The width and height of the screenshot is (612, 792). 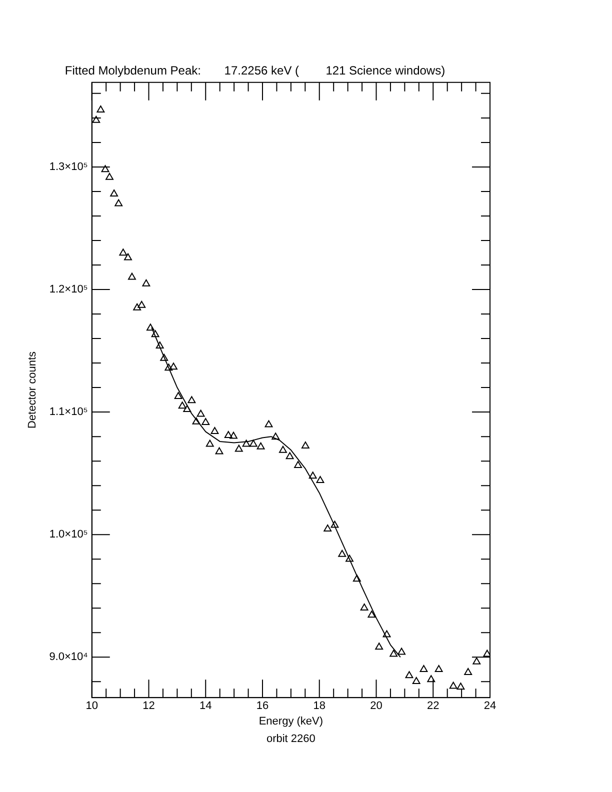 What do you see at coordinates (148, 706) in the screenshot?
I see `x-tick-label: 12` at bounding box center [148, 706].